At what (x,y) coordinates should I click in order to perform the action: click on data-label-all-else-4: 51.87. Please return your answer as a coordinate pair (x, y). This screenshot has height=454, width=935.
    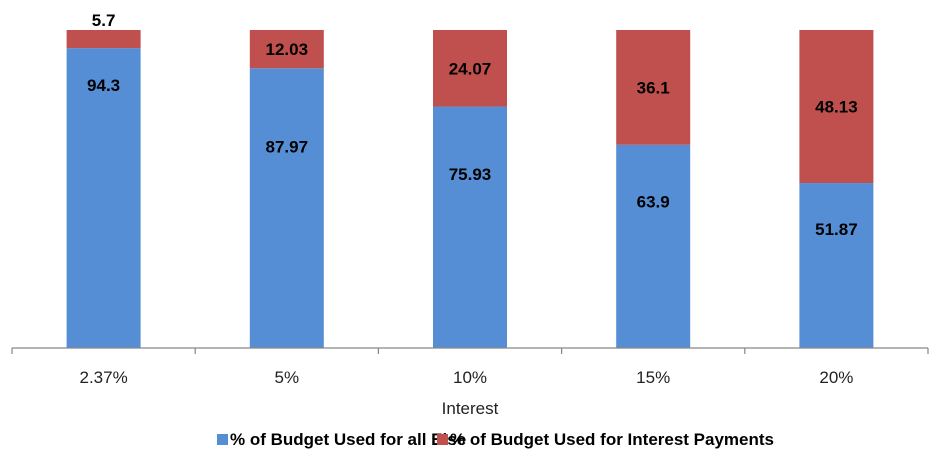
    Looking at the image, I should click on (836, 229).